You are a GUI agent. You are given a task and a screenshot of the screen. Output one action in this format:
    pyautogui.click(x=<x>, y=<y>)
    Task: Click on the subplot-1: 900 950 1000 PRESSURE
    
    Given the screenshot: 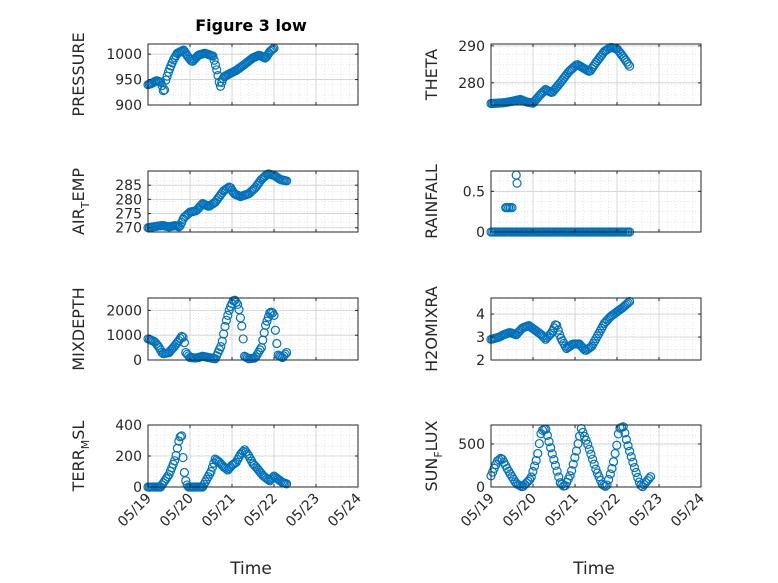 What is the action you would take?
    pyautogui.click(x=214, y=74)
    